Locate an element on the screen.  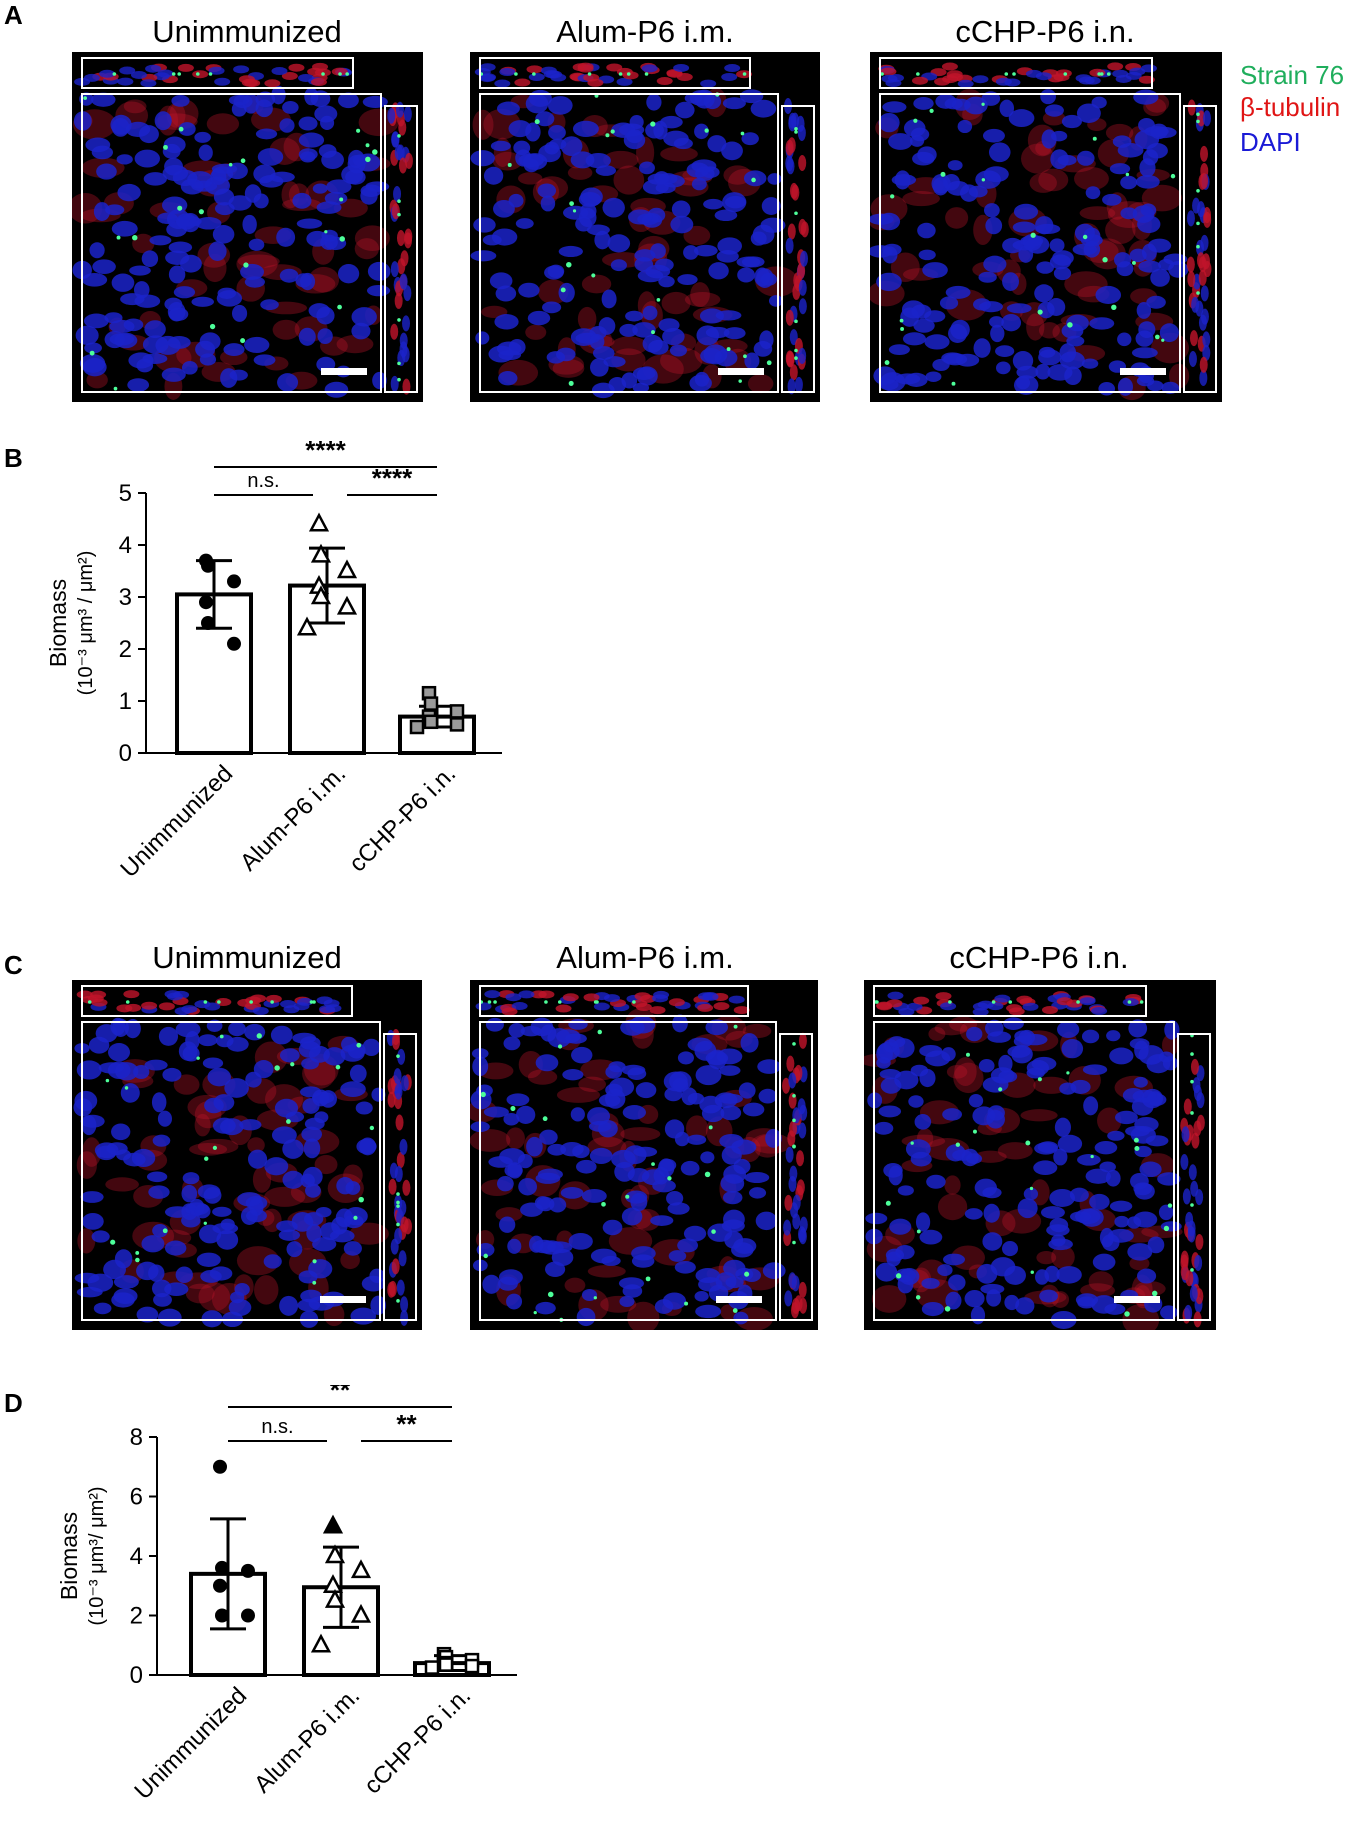
panel-letter-d: D is located at coordinates (13, 1403).